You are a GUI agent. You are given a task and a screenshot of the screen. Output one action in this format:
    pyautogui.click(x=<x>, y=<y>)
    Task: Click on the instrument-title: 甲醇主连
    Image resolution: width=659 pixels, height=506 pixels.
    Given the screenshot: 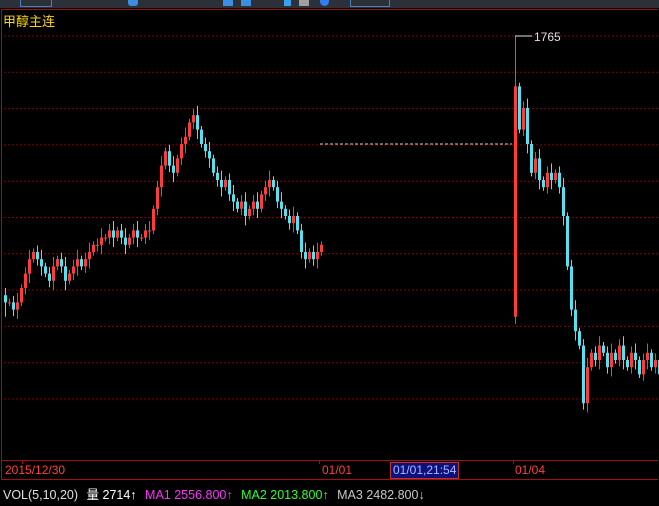 What is the action you would take?
    pyautogui.click(x=29, y=21)
    